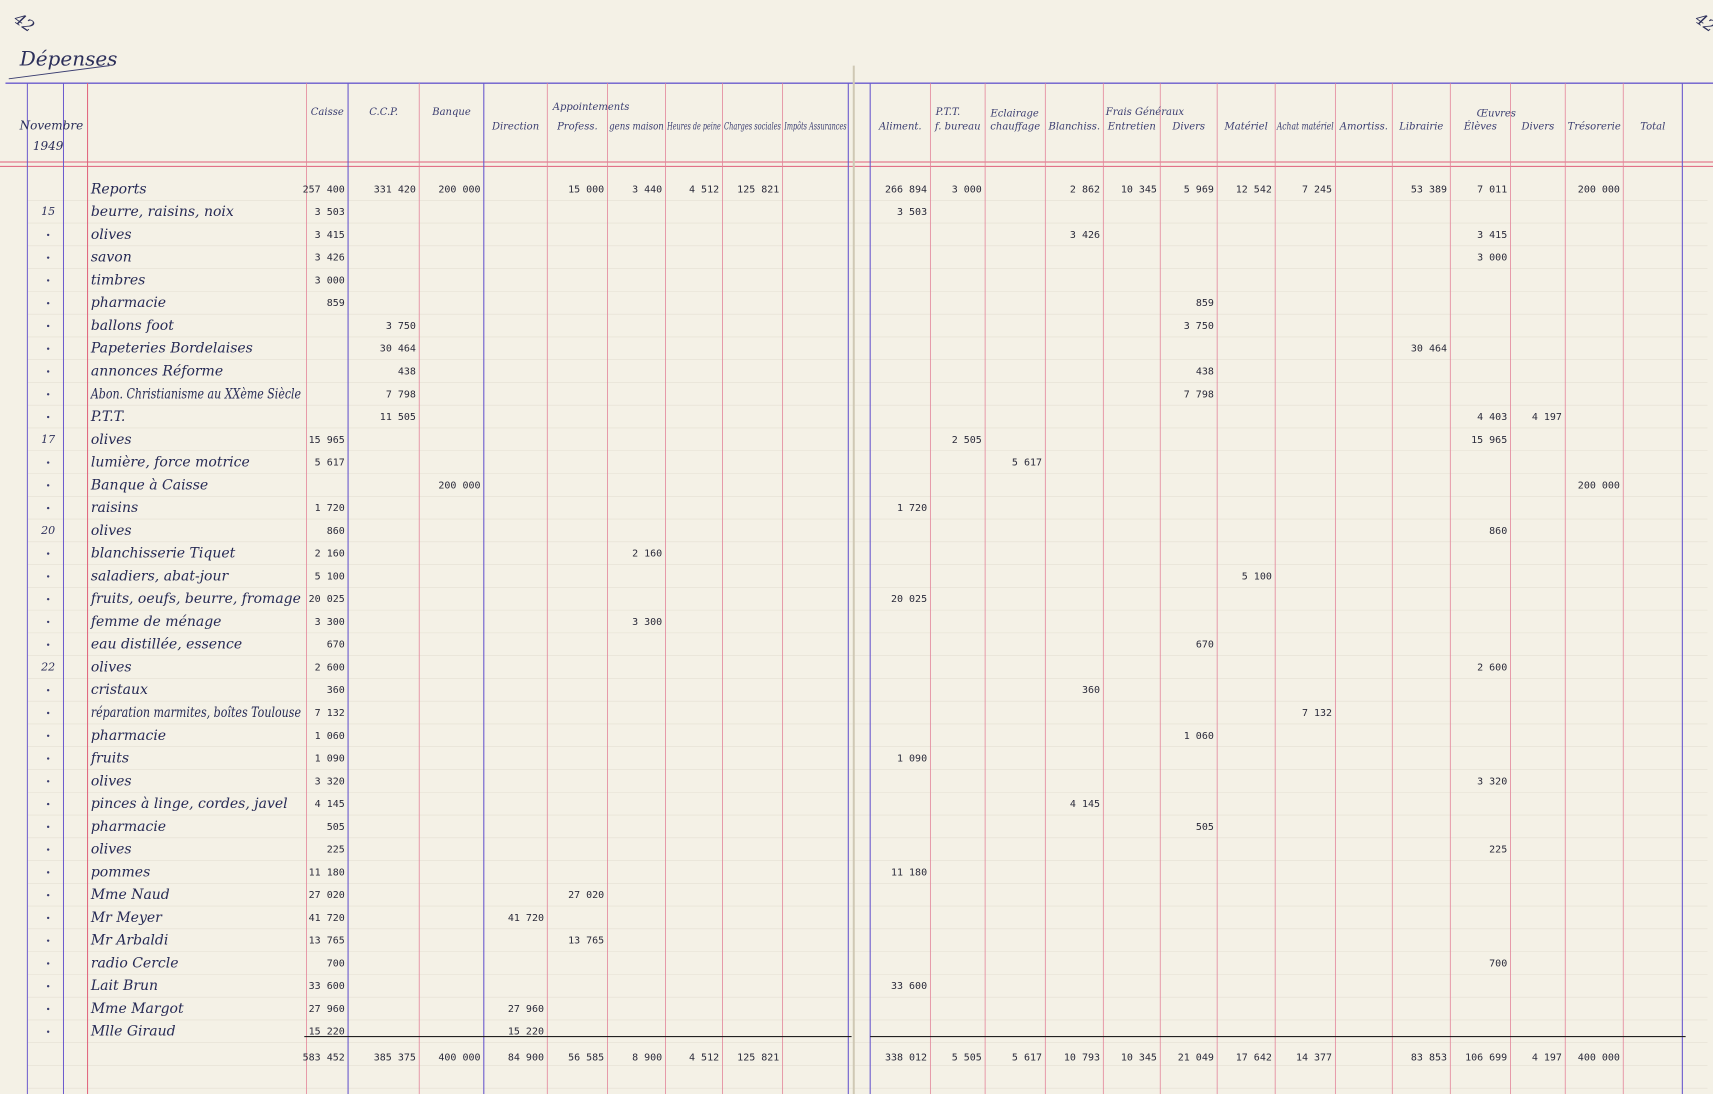 The image size is (1713, 1094). What do you see at coordinates (909, 872) in the screenshot?
I see `amount: 11 180` at bounding box center [909, 872].